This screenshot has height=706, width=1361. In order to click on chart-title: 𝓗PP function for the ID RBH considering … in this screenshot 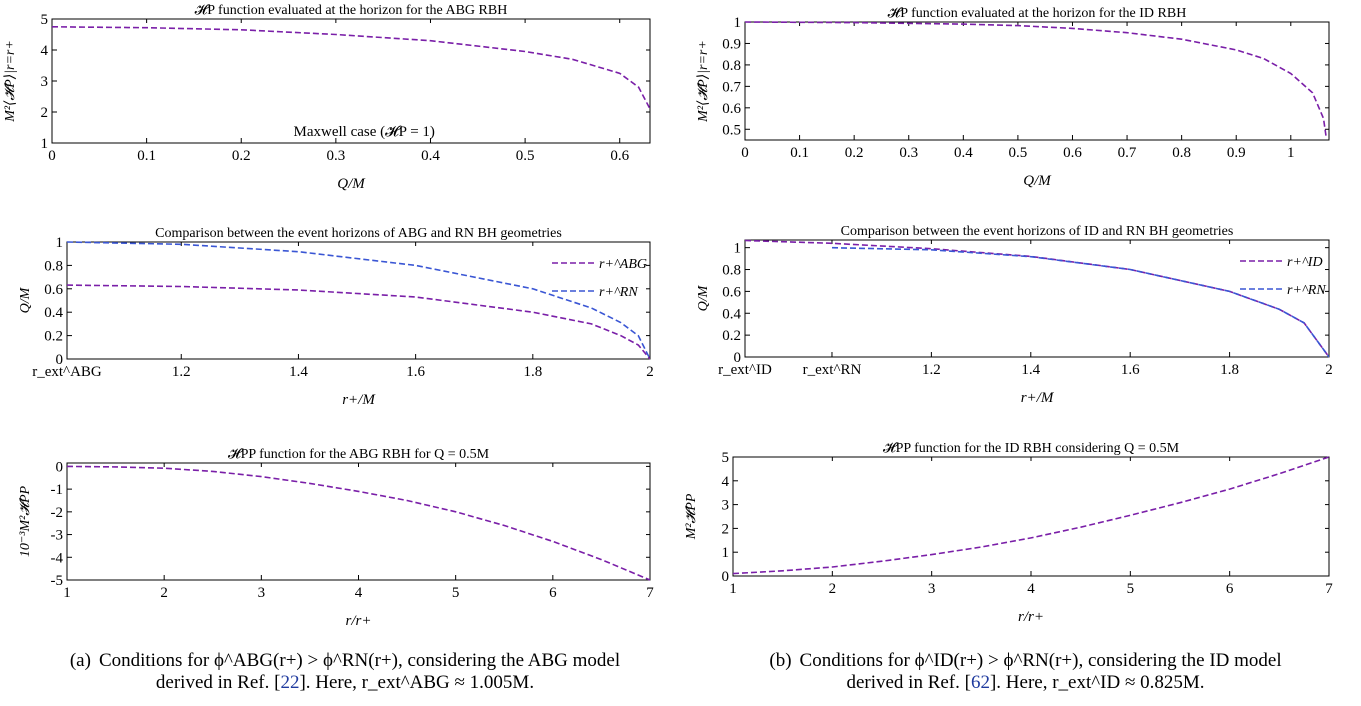, I will do `click(1031, 448)`.